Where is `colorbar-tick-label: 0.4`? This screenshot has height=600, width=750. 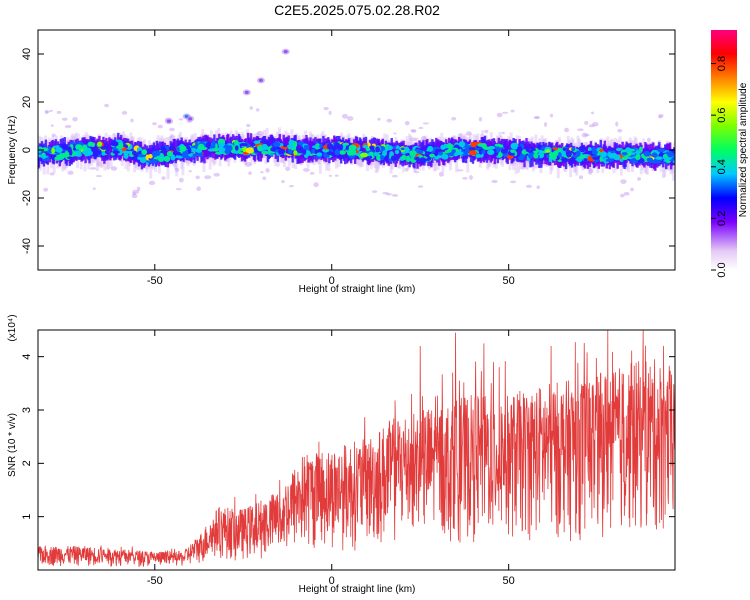 colorbar-tick-label: 0.4 is located at coordinates (722, 166).